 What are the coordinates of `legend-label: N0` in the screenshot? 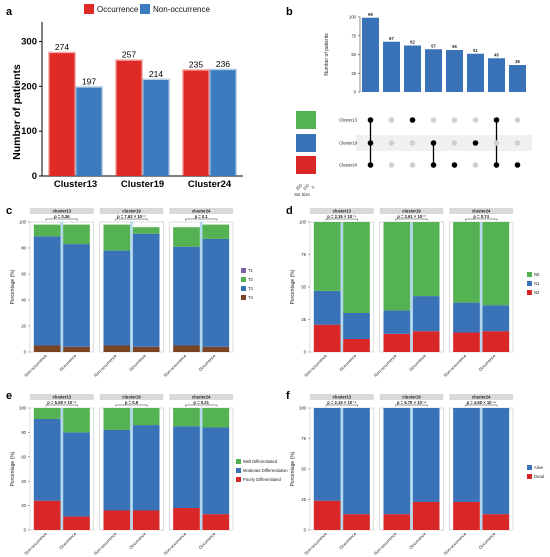 It's located at (537, 274).